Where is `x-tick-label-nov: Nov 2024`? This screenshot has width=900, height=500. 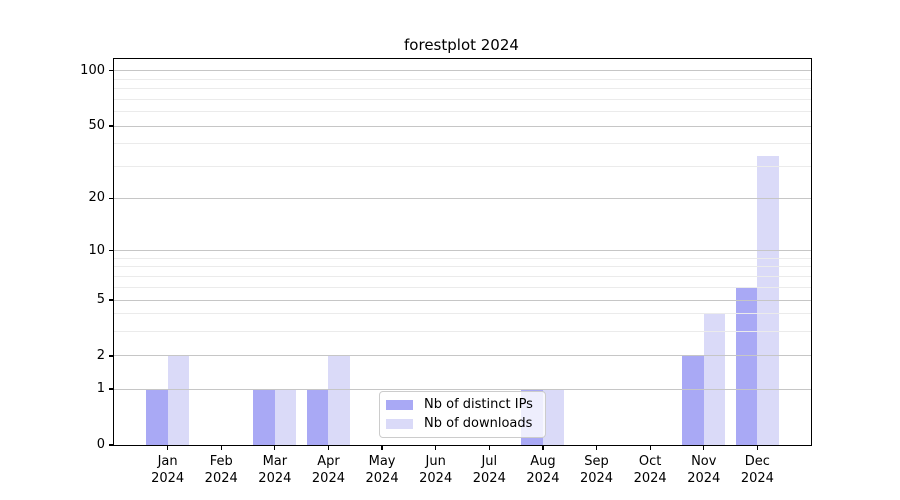 x-tick-label-nov: Nov 2024 is located at coordinates (704, 470).